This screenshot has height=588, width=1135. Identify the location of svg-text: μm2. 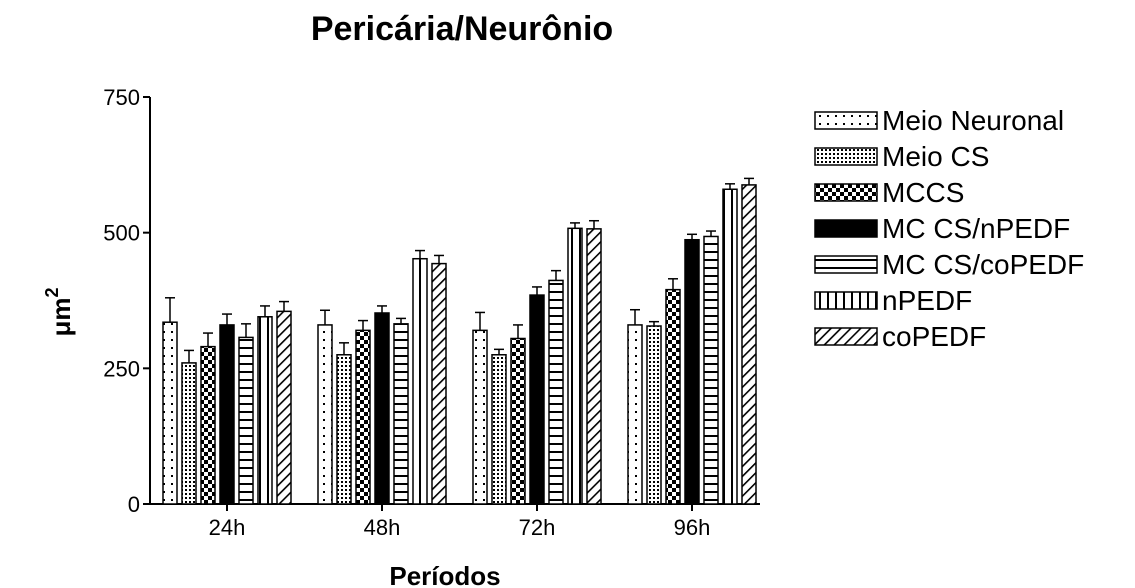
(59, 311).